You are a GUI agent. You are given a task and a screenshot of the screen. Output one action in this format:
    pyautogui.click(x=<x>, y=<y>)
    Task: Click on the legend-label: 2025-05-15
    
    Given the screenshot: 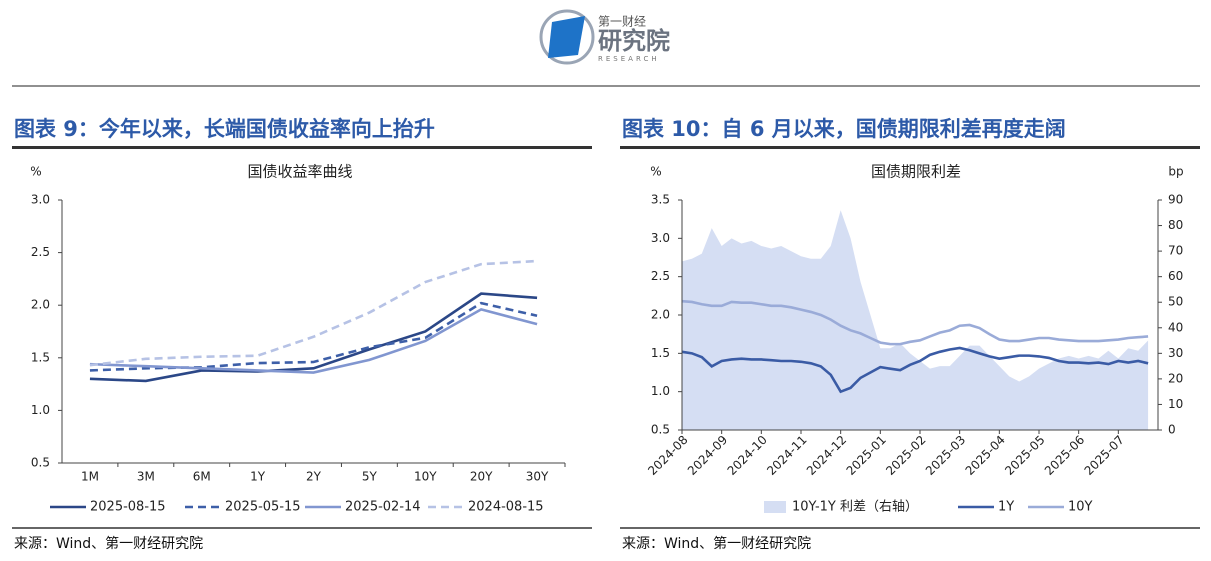 What is the action you would take?
    pyautogui.click(x=263, y=507)
    